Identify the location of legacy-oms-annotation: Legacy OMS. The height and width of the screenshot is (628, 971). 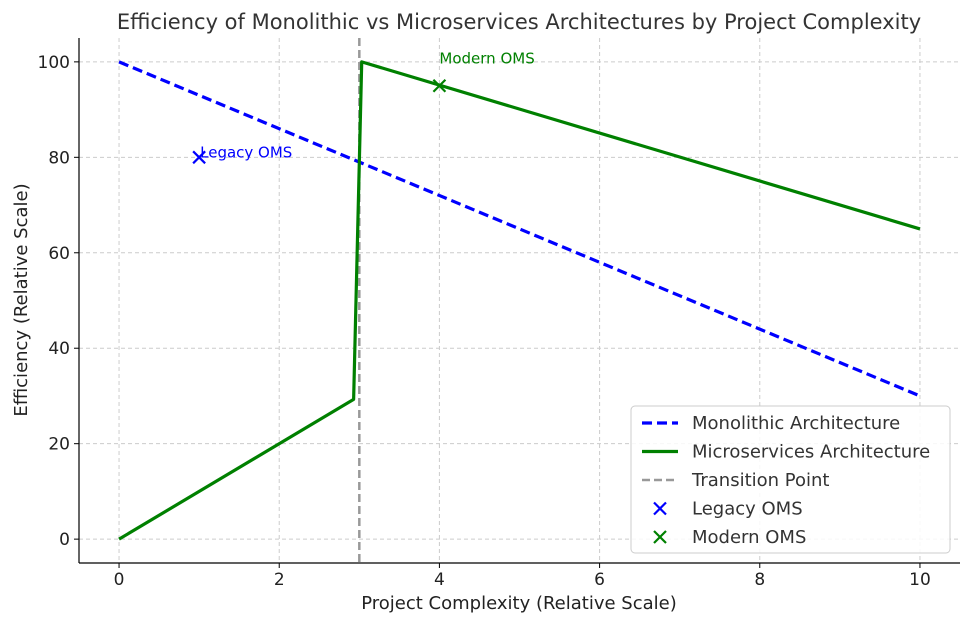
(246, 152).